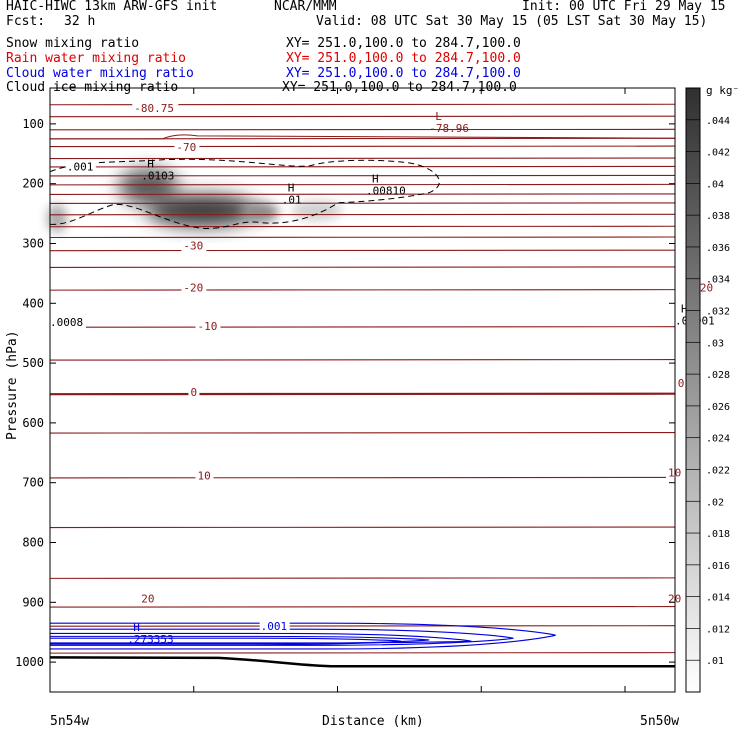 This screenshot has width=740, height=740. I want to click on y-tick-label: 900, so click(33, 602).